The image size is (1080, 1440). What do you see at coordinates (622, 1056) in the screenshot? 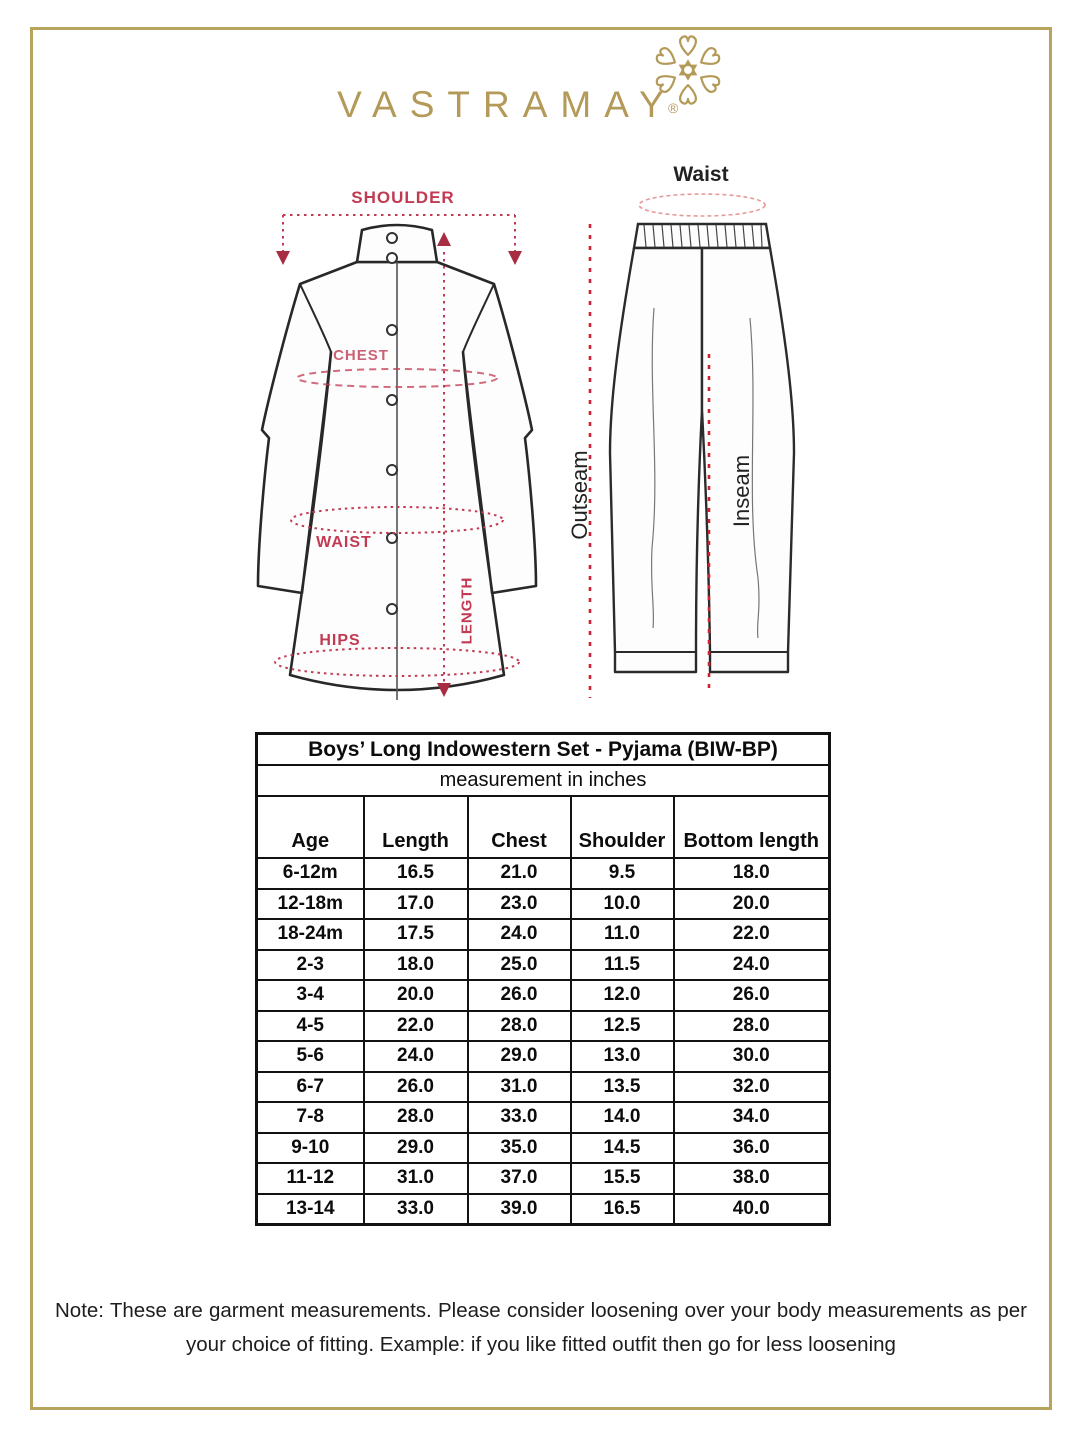
I see `table-cell: 13.0` at bounding box center [622, 1056].